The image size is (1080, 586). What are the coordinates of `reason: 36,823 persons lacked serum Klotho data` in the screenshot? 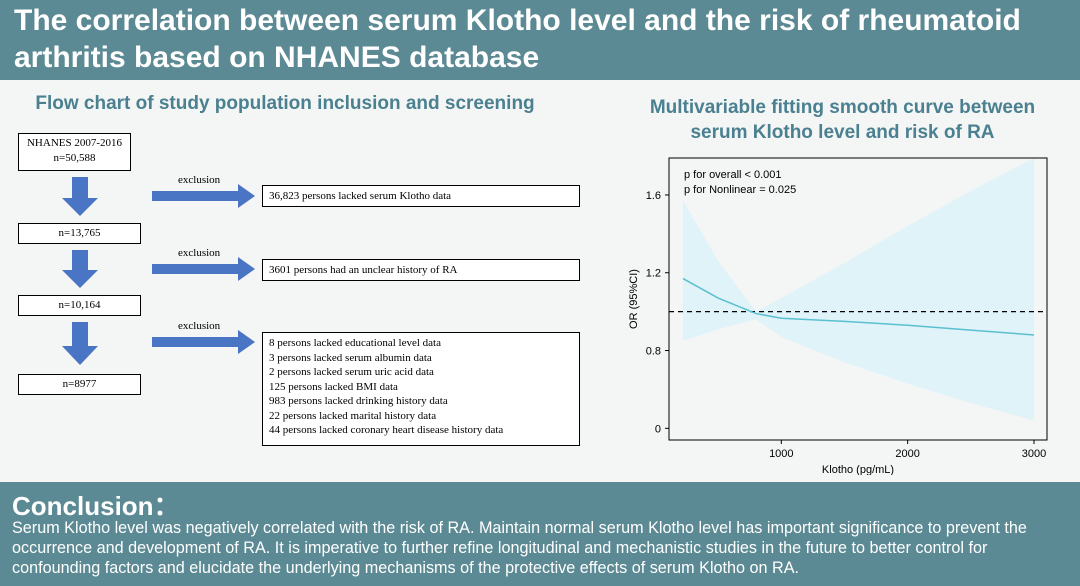 It's located at (360, 196).